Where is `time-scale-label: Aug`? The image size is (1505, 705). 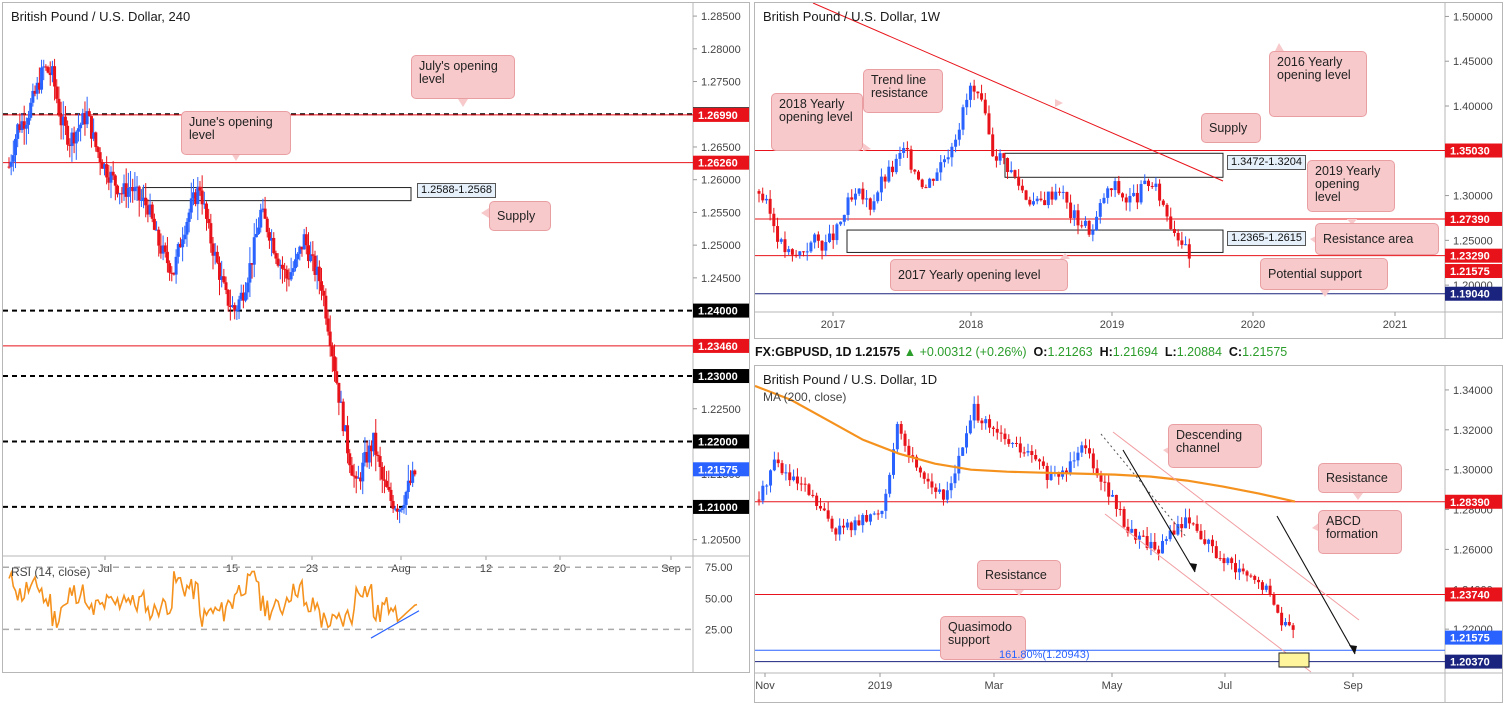
time-scale-label: Aug is located at coordinates (401, 569).